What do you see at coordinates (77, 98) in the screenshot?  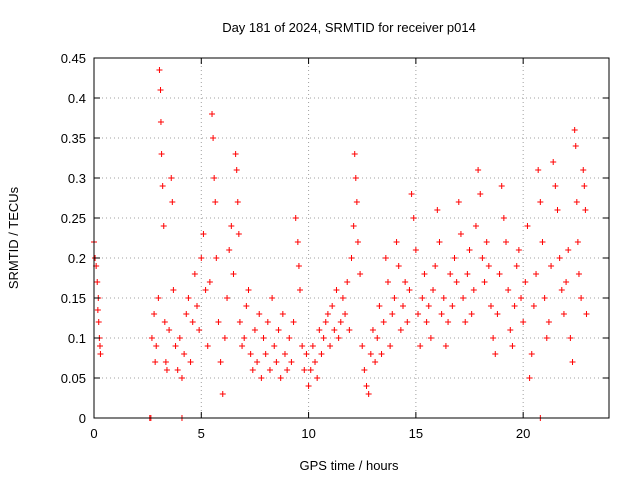 I see `y-tick-label: 0.4` at bounding box center [77, 98].